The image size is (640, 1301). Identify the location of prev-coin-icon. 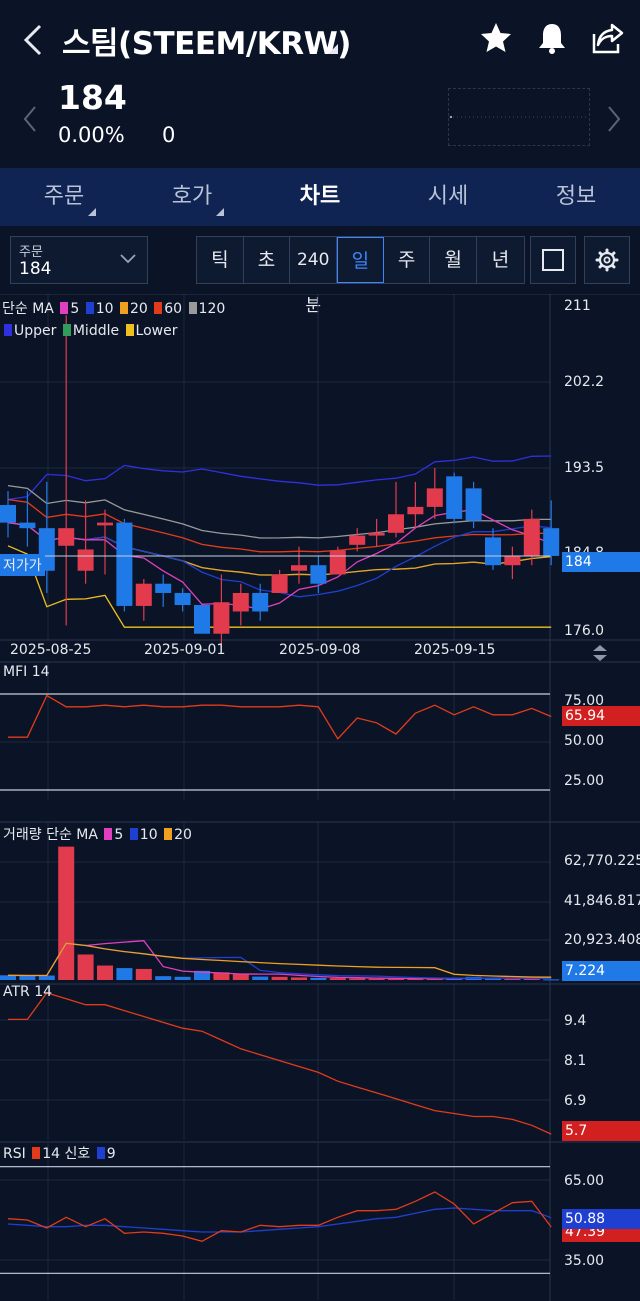
(30, 119).